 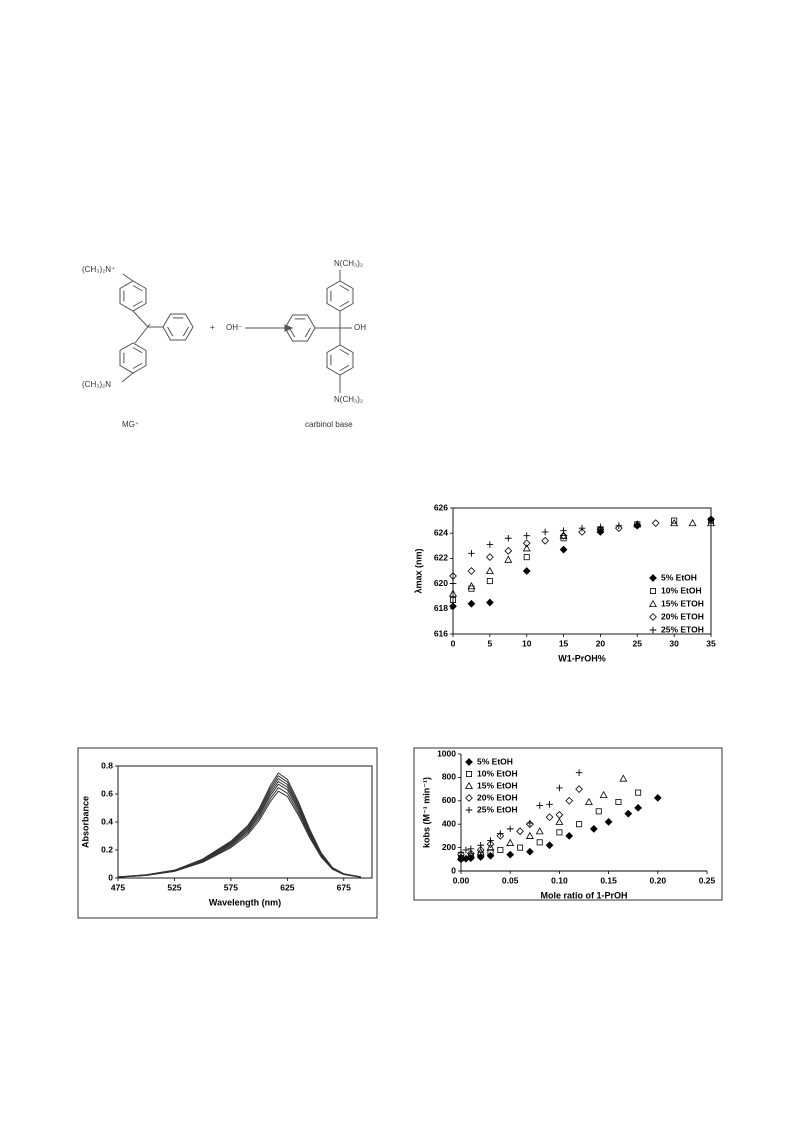 I want to click on x-tick-label: 35, so click(x=711, y=643).